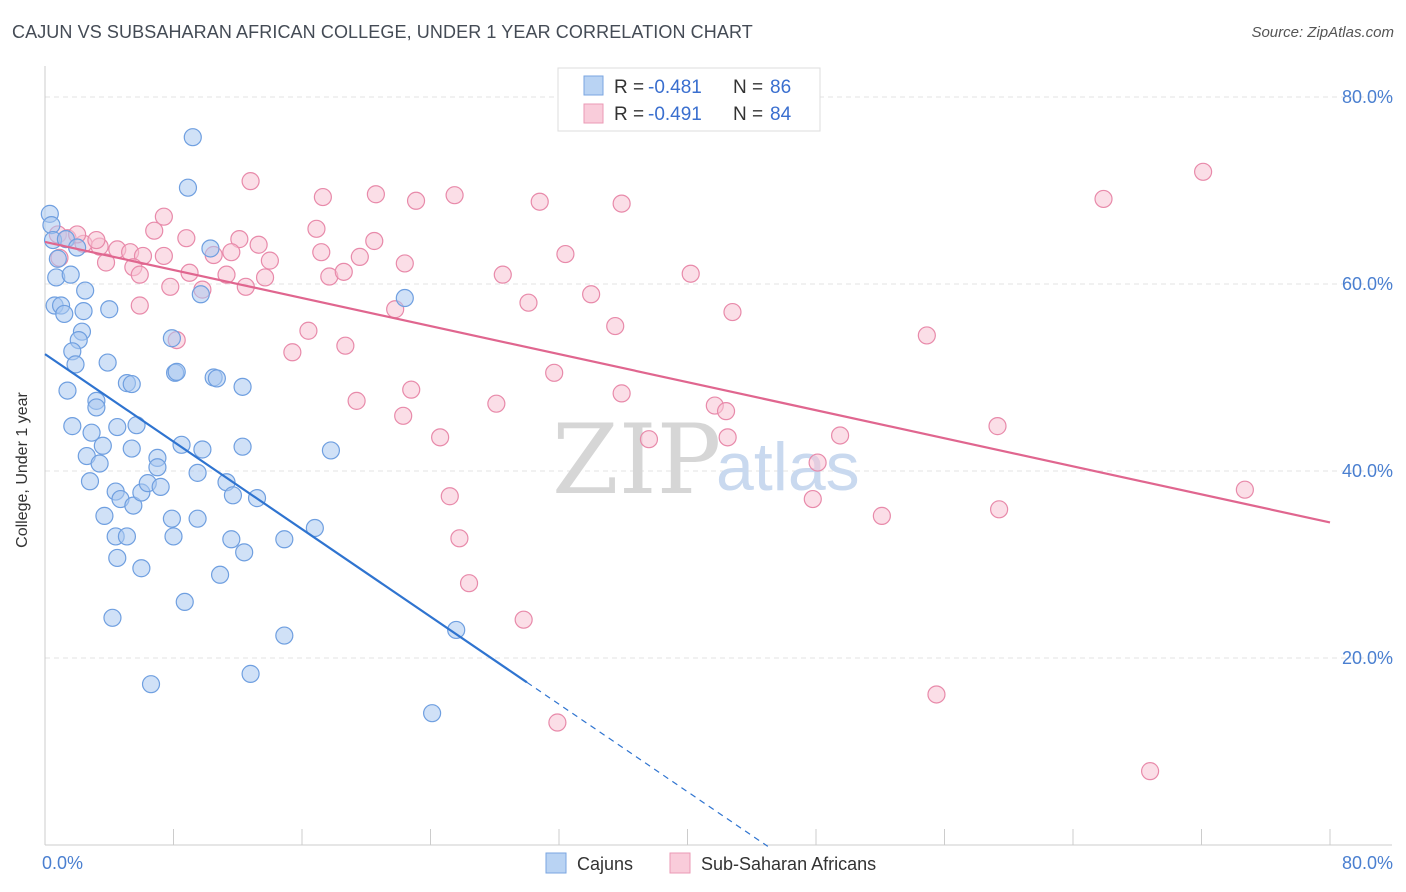 The width and height of the screenshot is (1406, 892). I want to click on legend-n-label-2: N =, so click(748, 114).